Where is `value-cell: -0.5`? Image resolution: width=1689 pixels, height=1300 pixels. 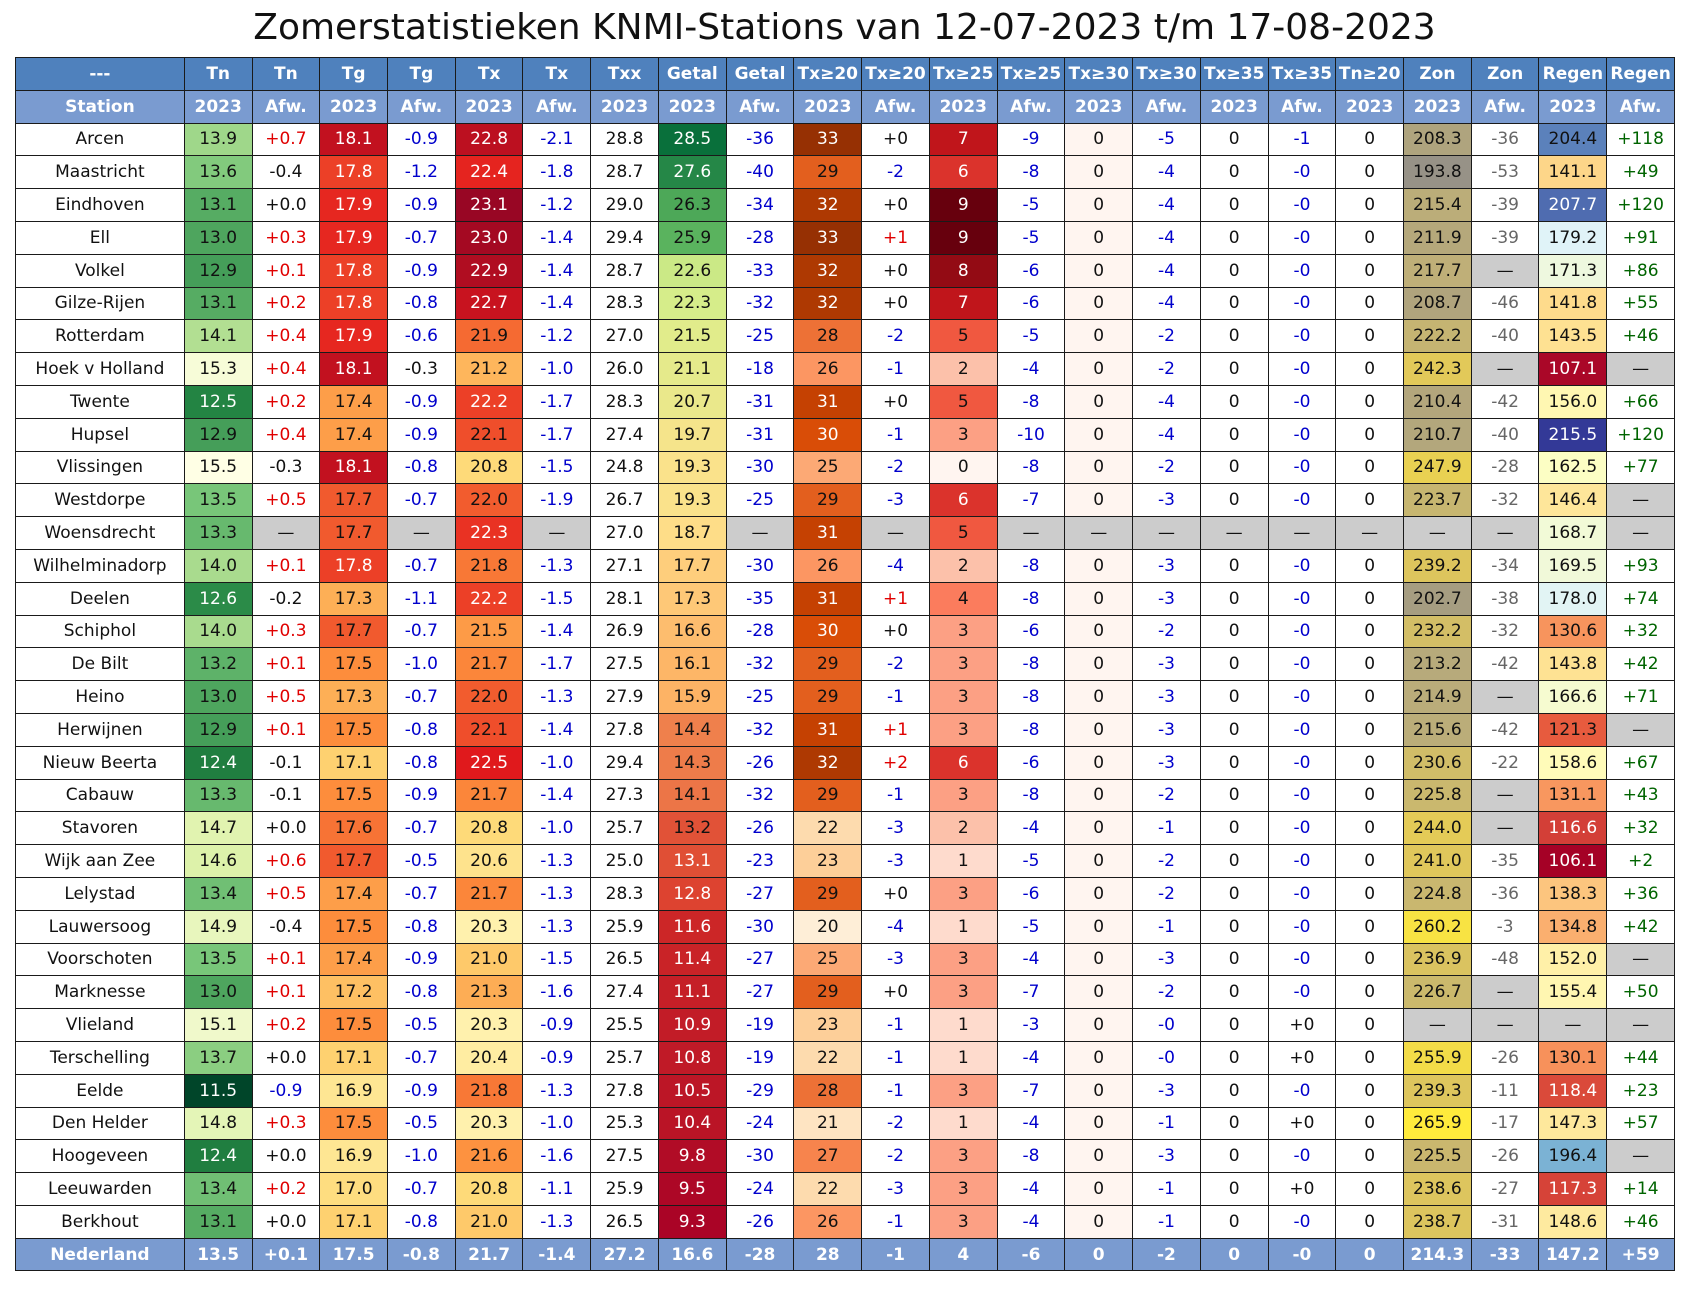
value-cell: -0.5 is located at coordinates (421, 1025).